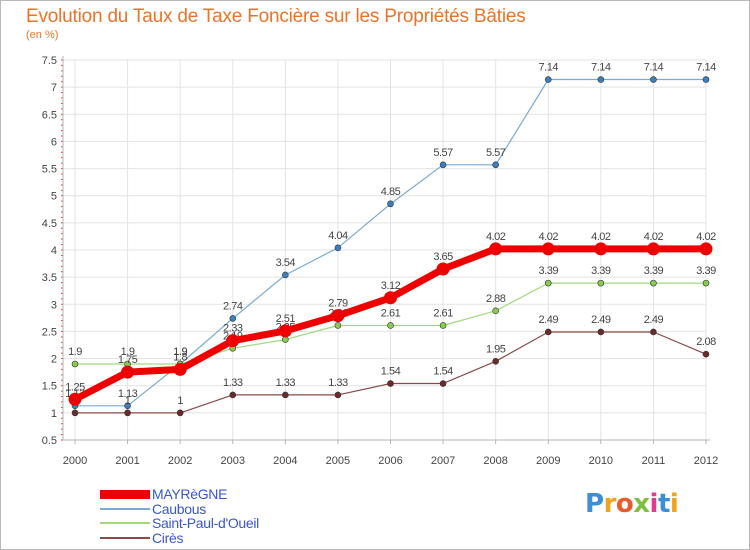 The width and height of the screenshot is (750, 550). What do you see at coordinates (391, 192) in the screenshot?
I see `data-label: 4.85` at bounding box center [391, 192].